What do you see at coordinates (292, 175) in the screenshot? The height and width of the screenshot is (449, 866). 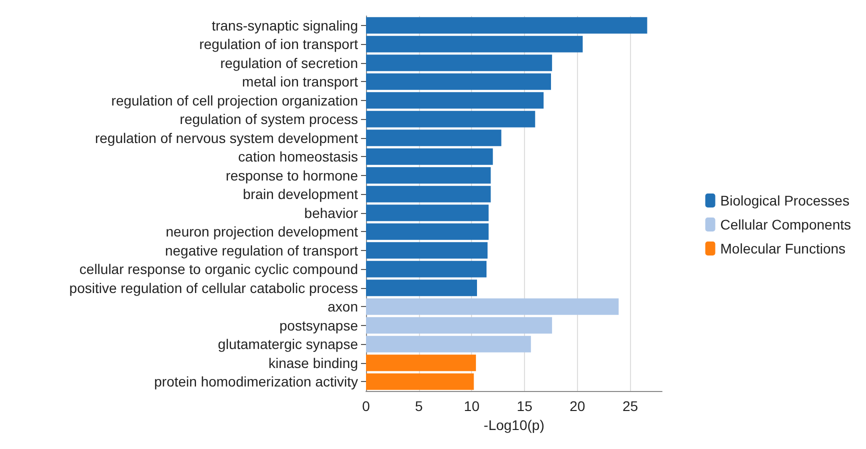 I see `y-tick-label: response to hormone` at bounding box center [292, 175].